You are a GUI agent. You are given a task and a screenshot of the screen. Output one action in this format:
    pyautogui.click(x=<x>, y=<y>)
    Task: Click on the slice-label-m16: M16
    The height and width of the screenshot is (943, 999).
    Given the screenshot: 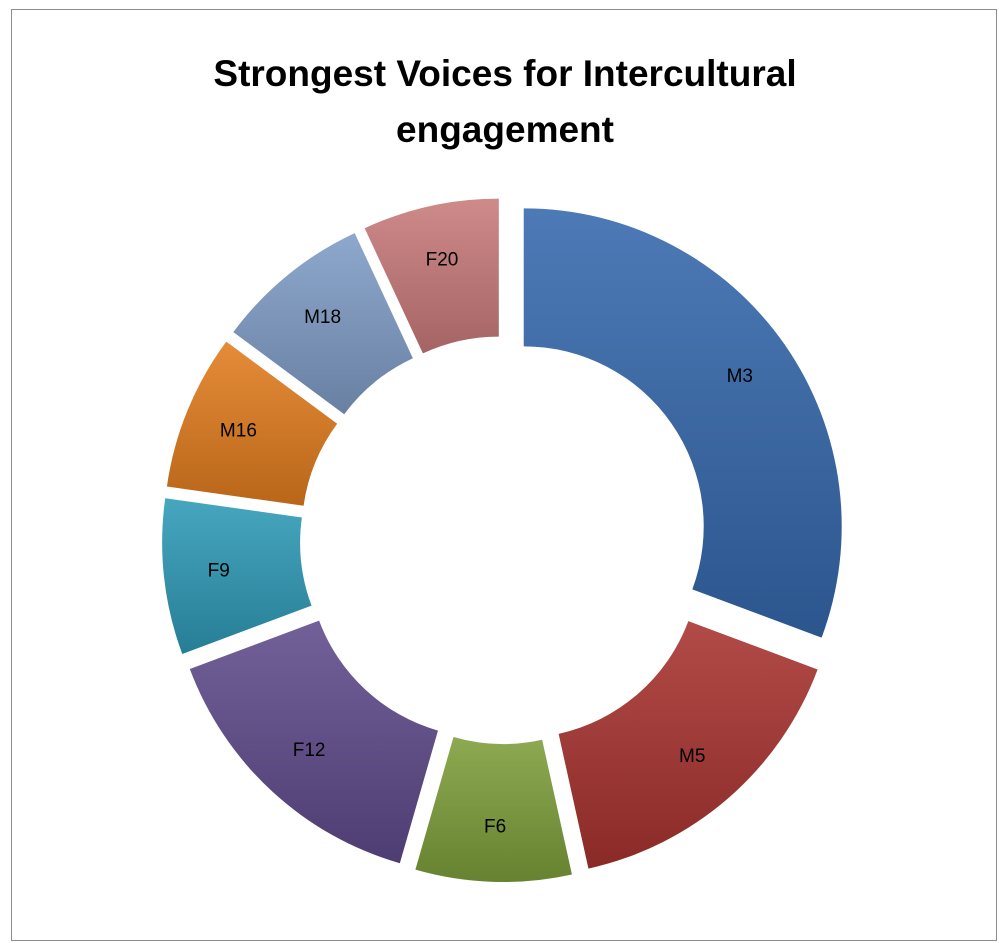 What is the action you would take?
    pyautogui.click(x=238, y=431)
    